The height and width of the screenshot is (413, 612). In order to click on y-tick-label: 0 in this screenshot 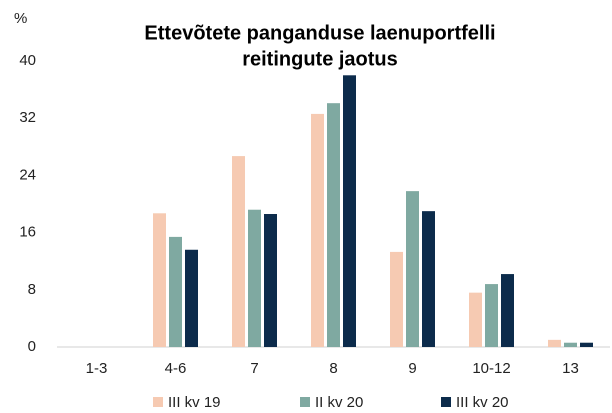, I will do `click(32, 346)`.